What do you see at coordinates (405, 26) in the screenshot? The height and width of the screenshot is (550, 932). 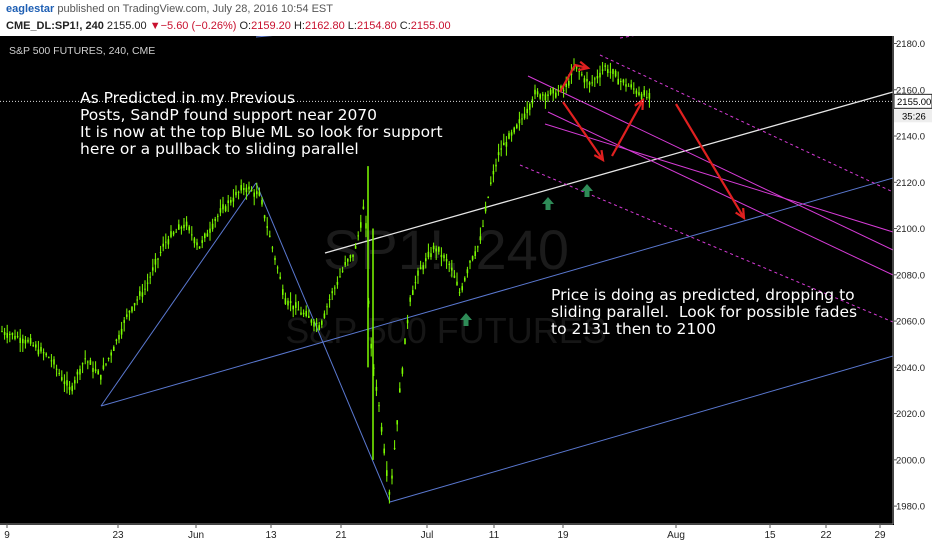 I see `close-label: C:` at bounding box center [405, 26].